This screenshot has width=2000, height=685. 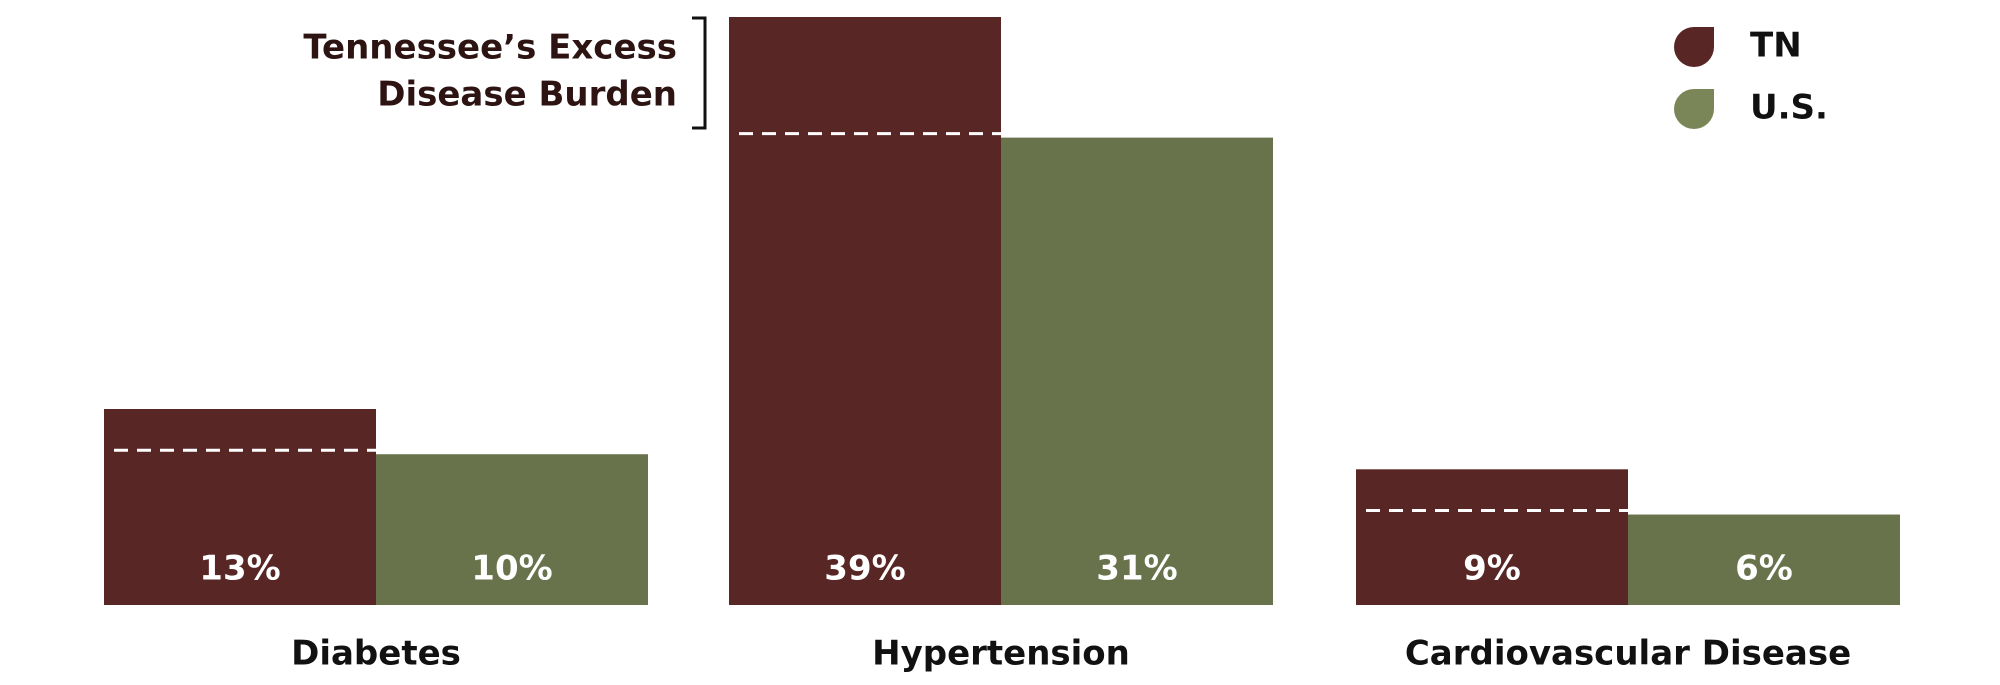 What do you see at coordinates (1001, 654) in the screenshot?
I see `x-tick-label: Hypertension` at bounding box center [1001, 654].